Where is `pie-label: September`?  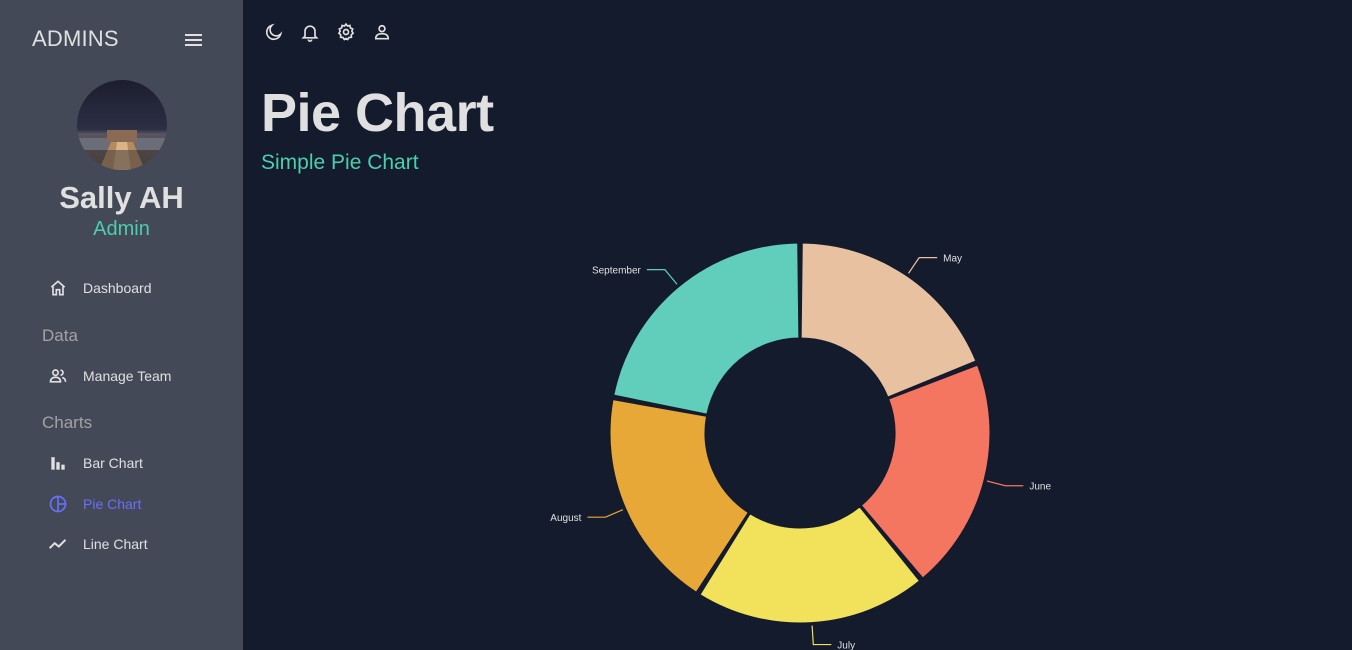
pie-label: September is located at coordinates (617, 271).